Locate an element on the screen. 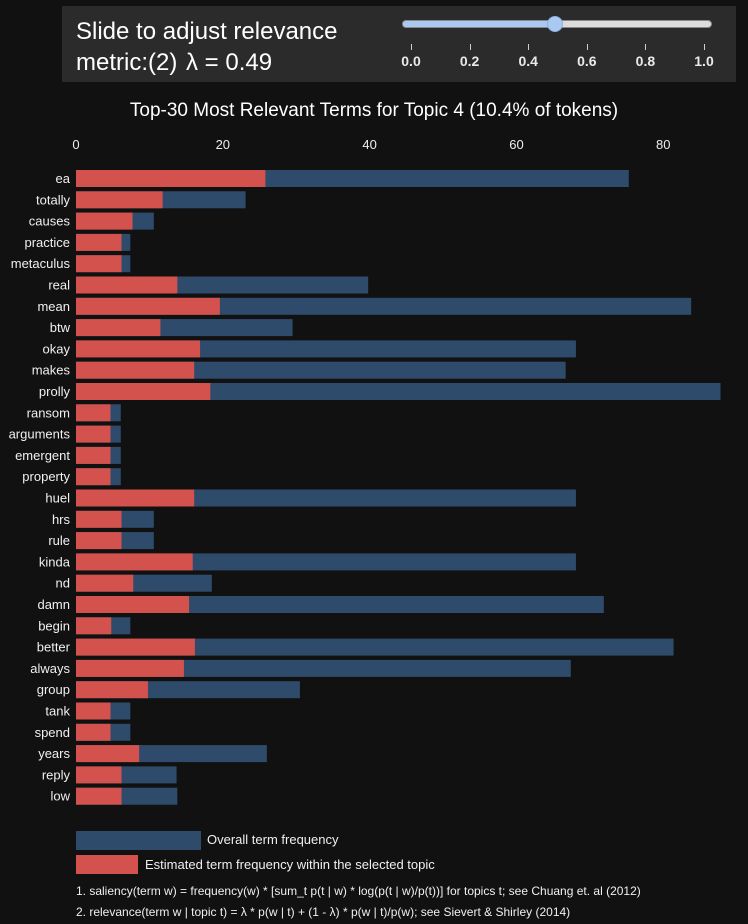  term-label: hrs is located at coordinates (61, 519).